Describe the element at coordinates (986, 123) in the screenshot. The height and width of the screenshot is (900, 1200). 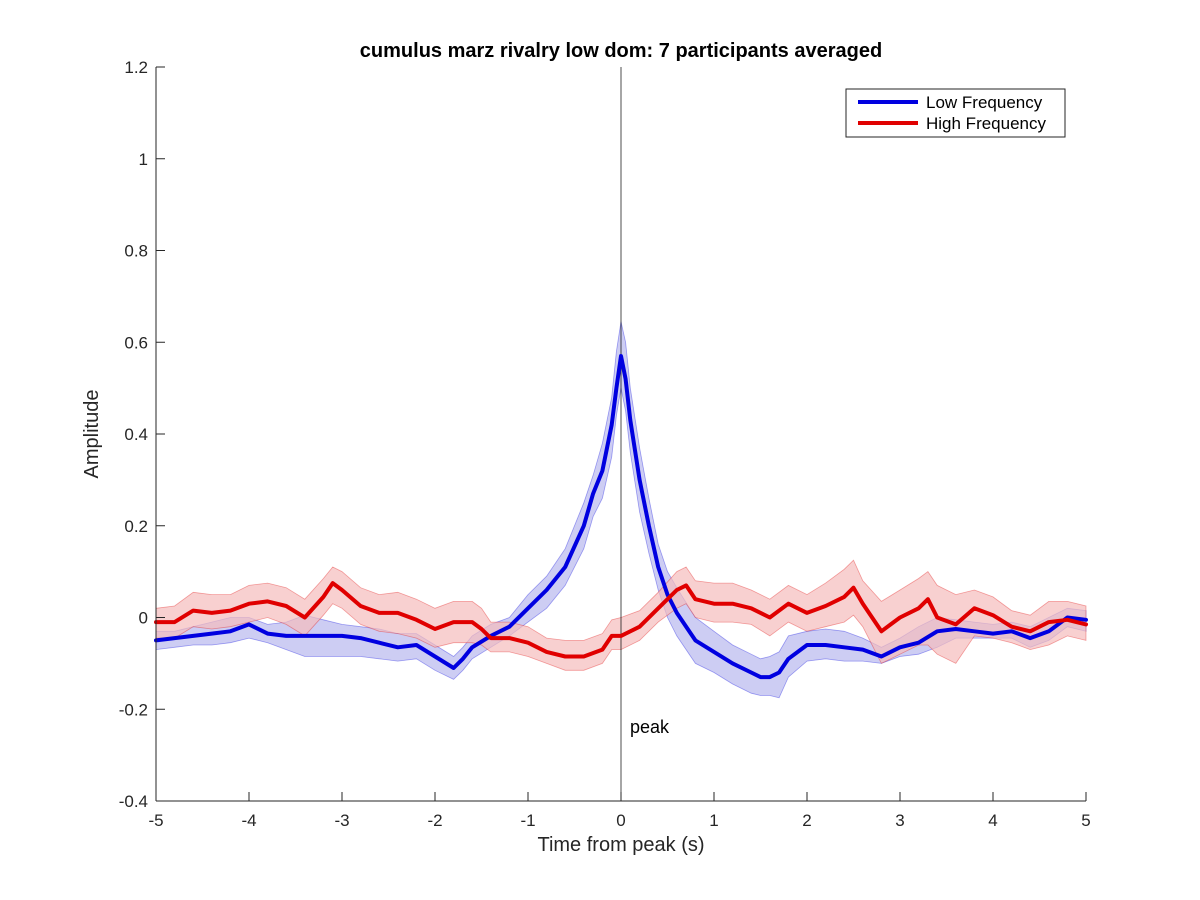
I see `legend-label-1: High Frequency` at that location.